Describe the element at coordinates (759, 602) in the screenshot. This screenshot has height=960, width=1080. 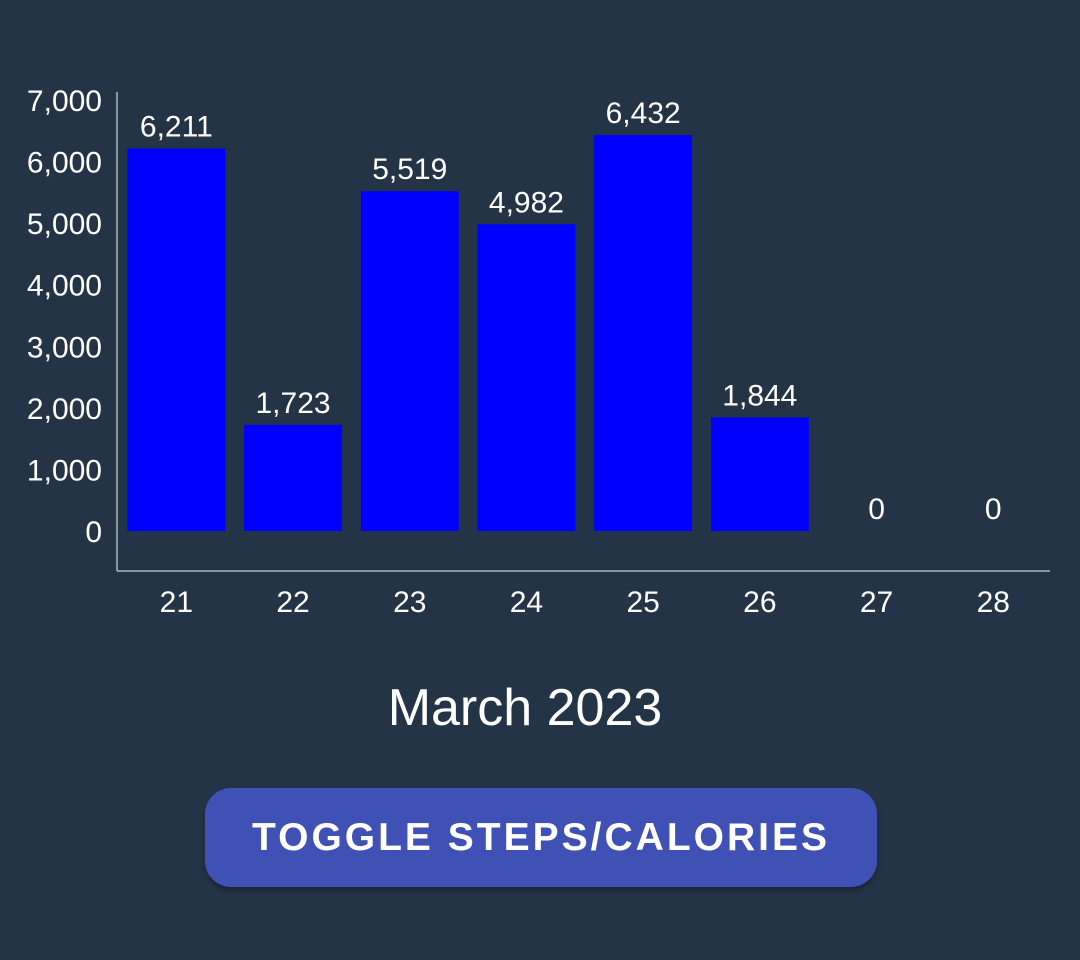
I see `x-tick-label: 26` at that location.